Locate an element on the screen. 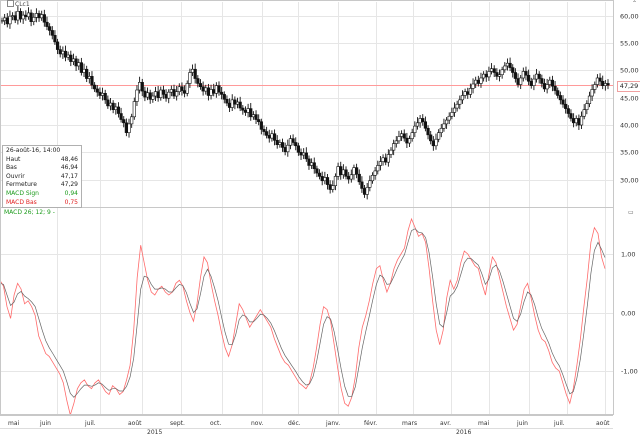 The width and height of the screenshot is (640, 435). info-value: 0,94 is located at coordinates (71, 193).